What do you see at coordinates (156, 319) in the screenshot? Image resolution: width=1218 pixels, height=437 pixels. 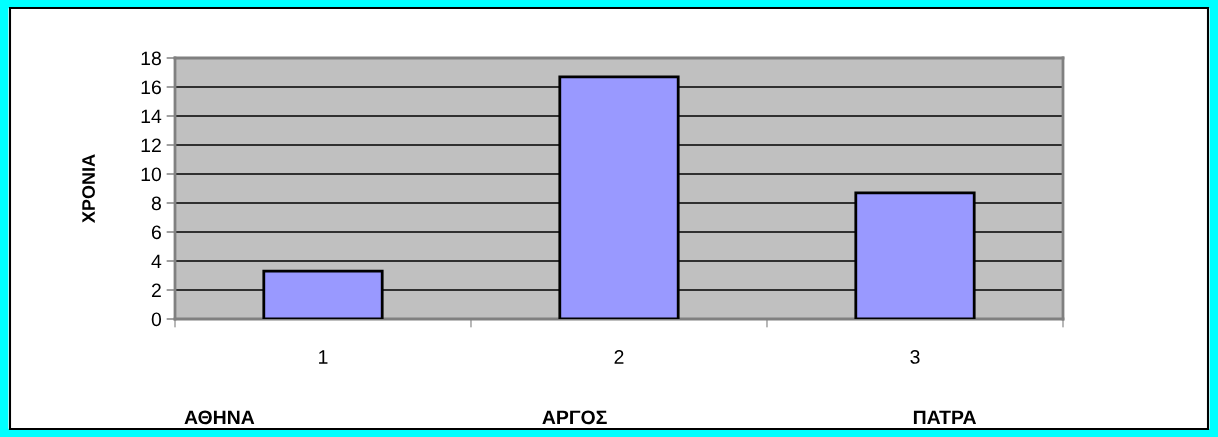 I see `y-tick-label: 0` at bounding box center [156, 319].